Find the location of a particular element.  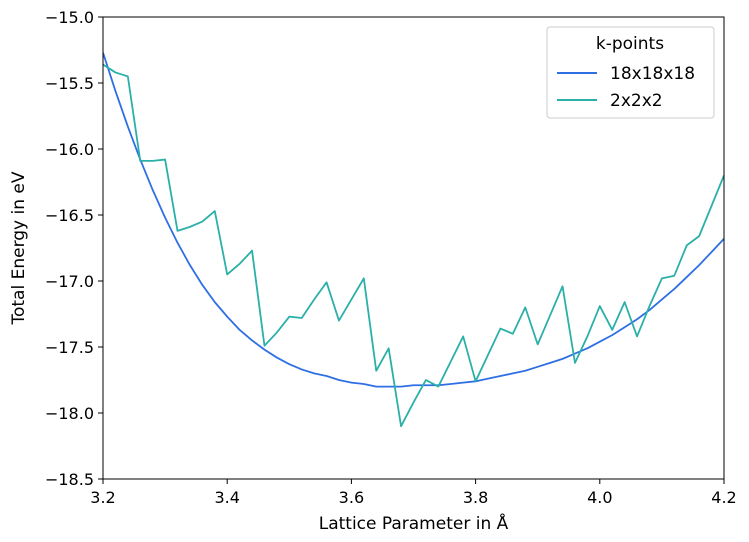

x-tick-label: 3.2 is located at coordinates (102, 497).